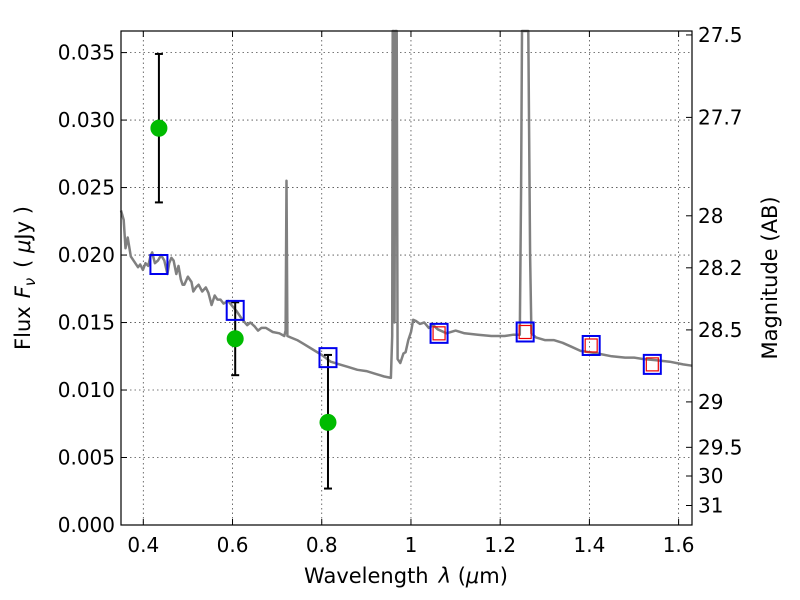 Image resolution: width=800 pixels, height=600 pixels. Describe the element at coordinates (143, 545) in the screenshot. I see `x-tick-label: 0.4` at that location.